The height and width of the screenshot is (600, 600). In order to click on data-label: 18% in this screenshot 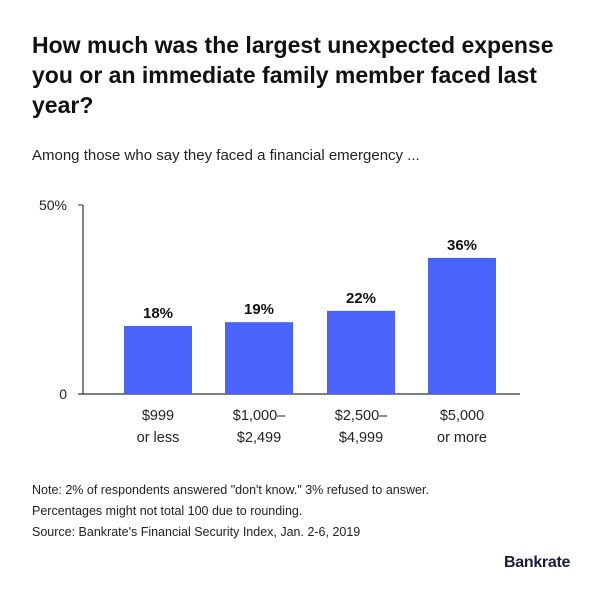, I will do `click(158, 313)`.